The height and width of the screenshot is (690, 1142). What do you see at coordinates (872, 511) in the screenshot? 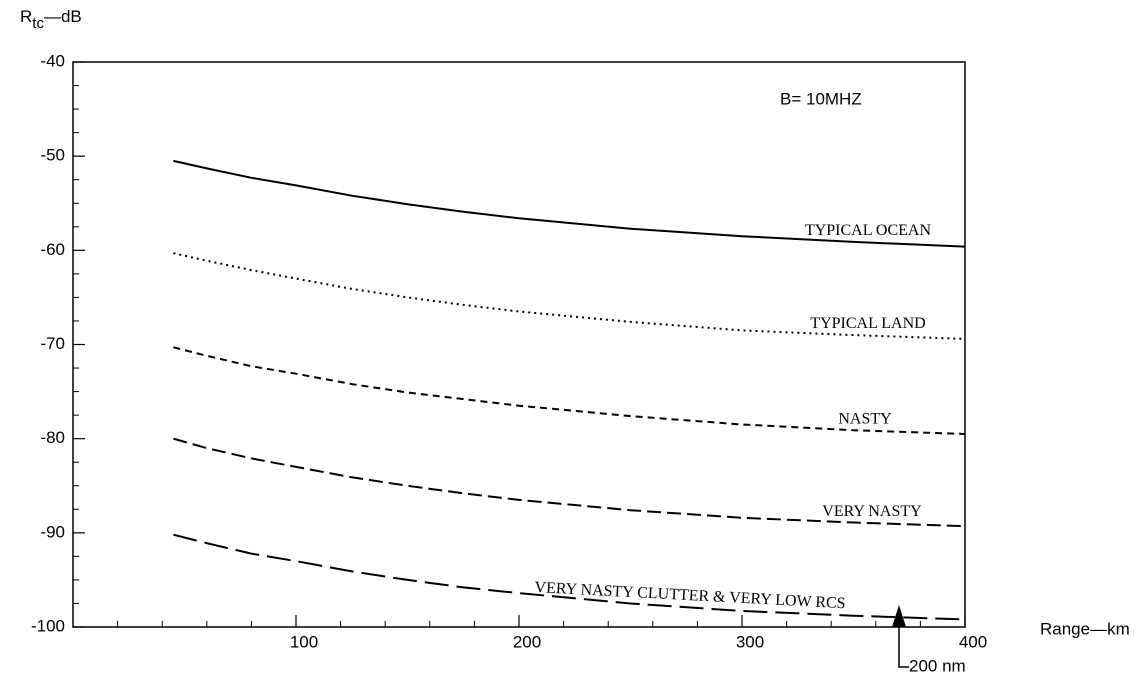
I see `series-label: VERY NASTY` at bounding box center [872, 511].